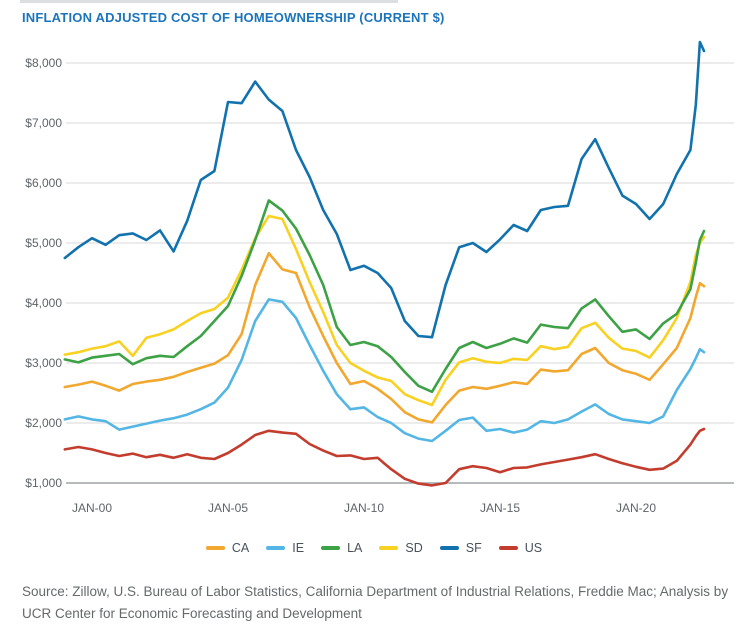 This screenshot has height=635, width=748. I want to click on legend-label: US, so click(533, 548).